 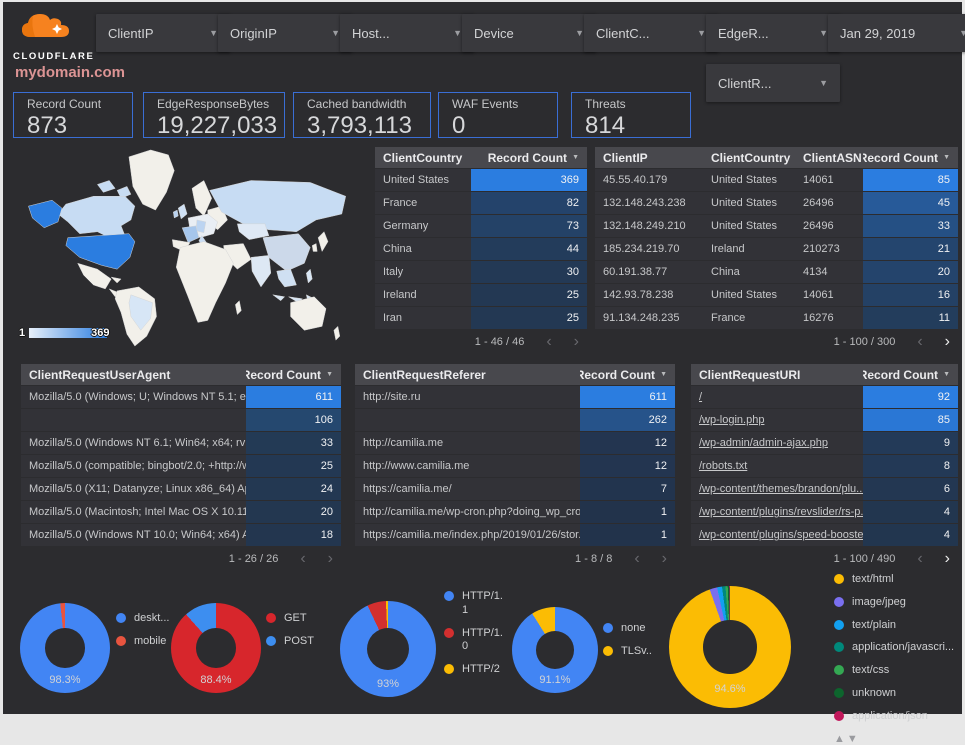 I want to click on filter-clientrequest: ClientR... ▼, so click(x=773, y=83).